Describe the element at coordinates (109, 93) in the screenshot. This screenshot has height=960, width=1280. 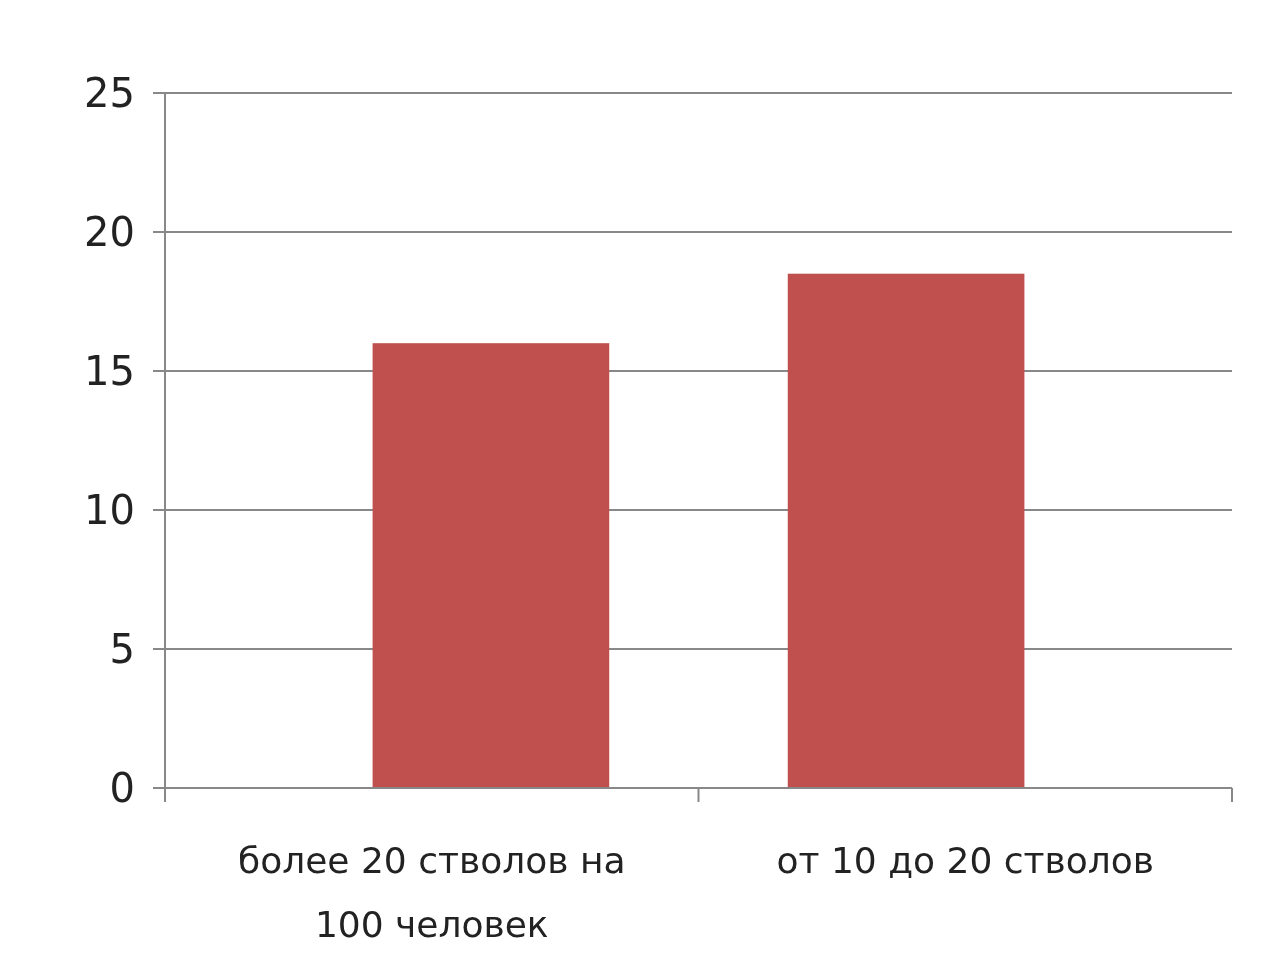
I see `y-tick-label: 25` at that location.